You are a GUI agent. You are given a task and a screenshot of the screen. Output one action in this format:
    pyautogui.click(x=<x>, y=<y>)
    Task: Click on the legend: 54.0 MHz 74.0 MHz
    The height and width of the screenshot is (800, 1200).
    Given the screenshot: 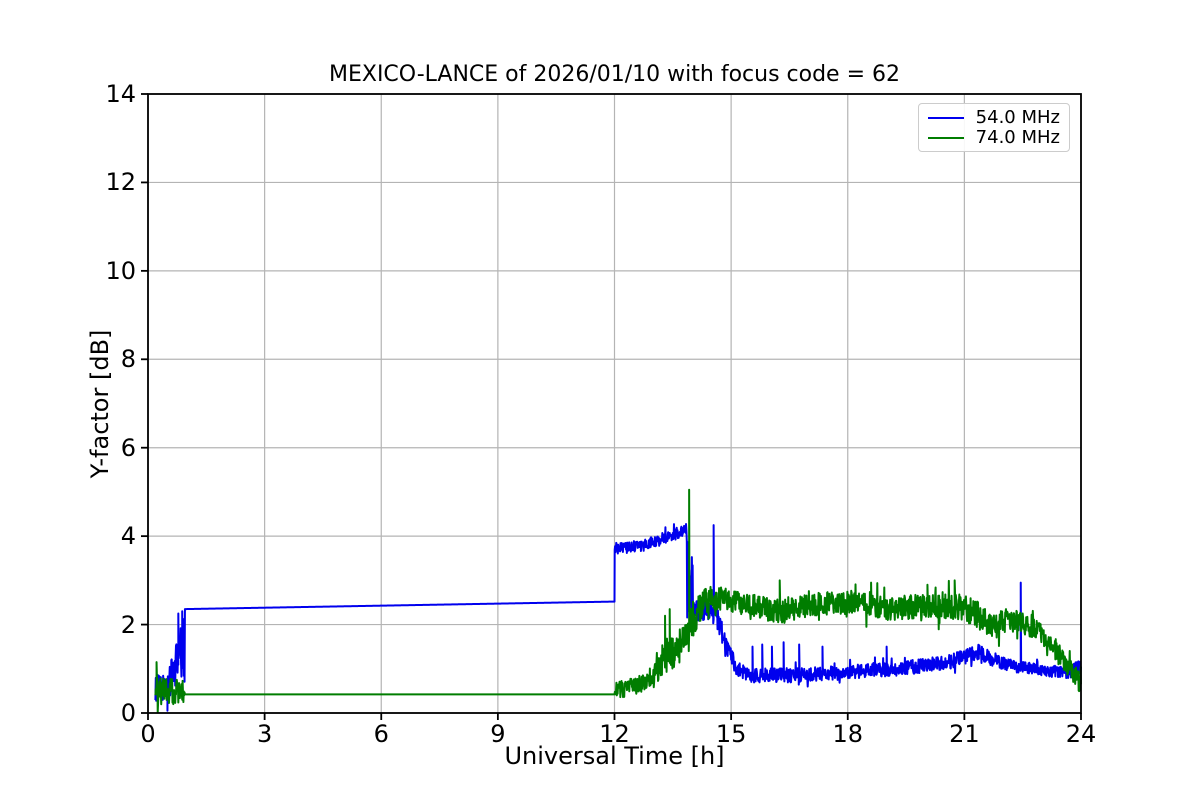 What is the action you would take?
    pyautogui.click(x=994, y=127)
    